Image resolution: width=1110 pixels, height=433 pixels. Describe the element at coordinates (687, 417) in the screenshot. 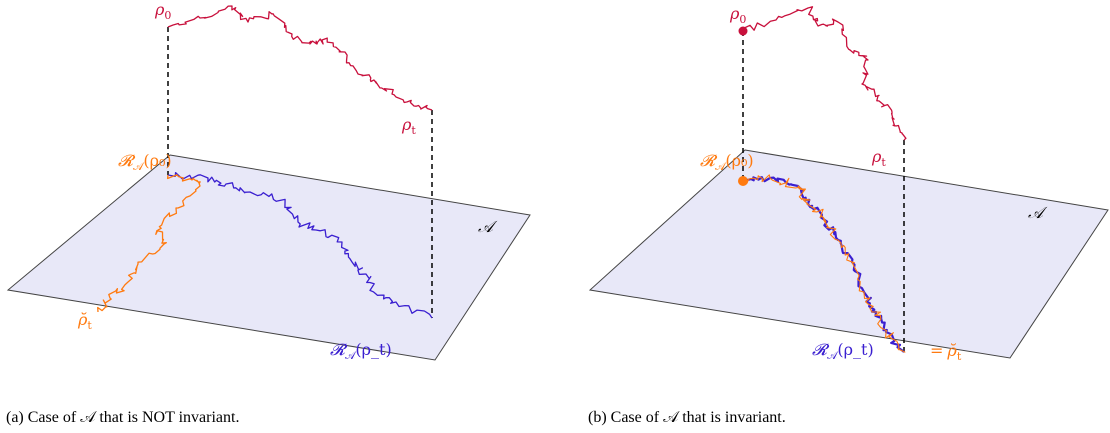

I see `caption-b: (b) Case of 𝒜 that is invariant.` at that location.